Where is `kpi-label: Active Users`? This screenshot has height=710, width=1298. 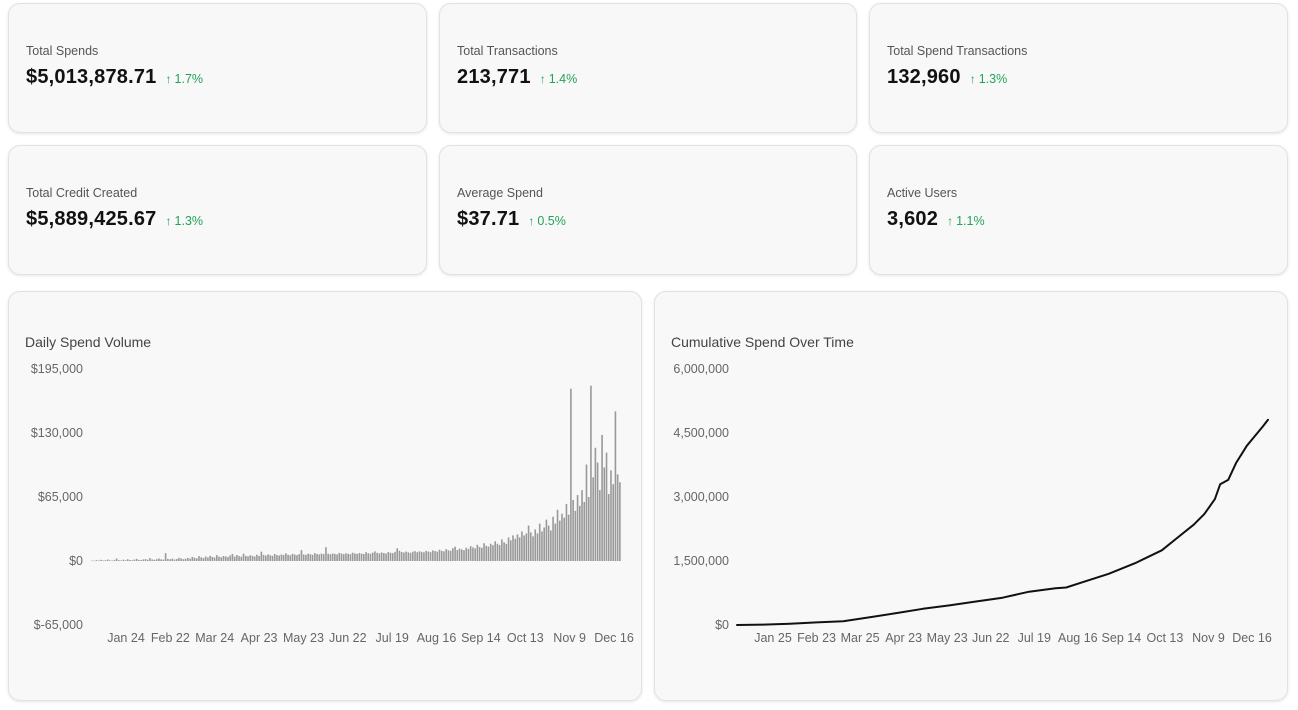
kpi-label: Active Users is located at coordinates (922, 193).